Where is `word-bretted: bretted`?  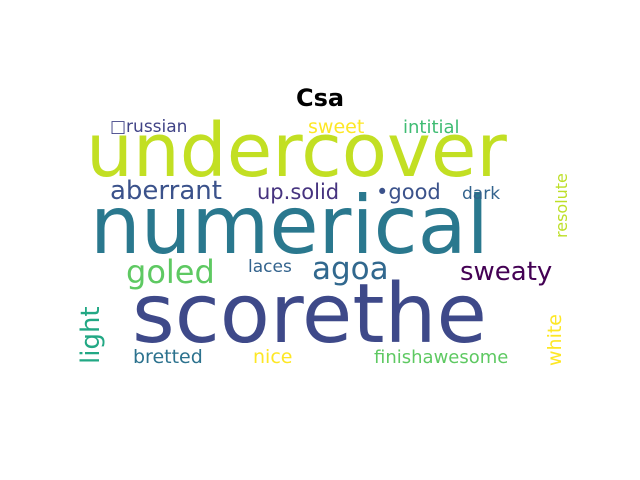
word-bretted: bretted is located at coordinates (168, 357).